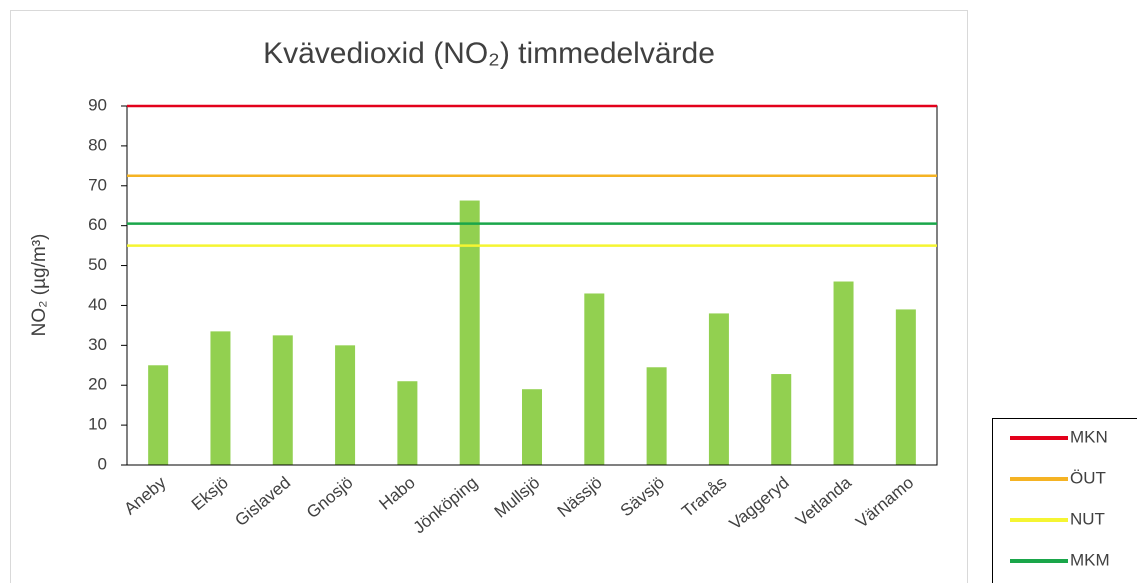 This screenshot has width=1137, height=583. I want to click on y-tick-label: 0, so click(102, 463).